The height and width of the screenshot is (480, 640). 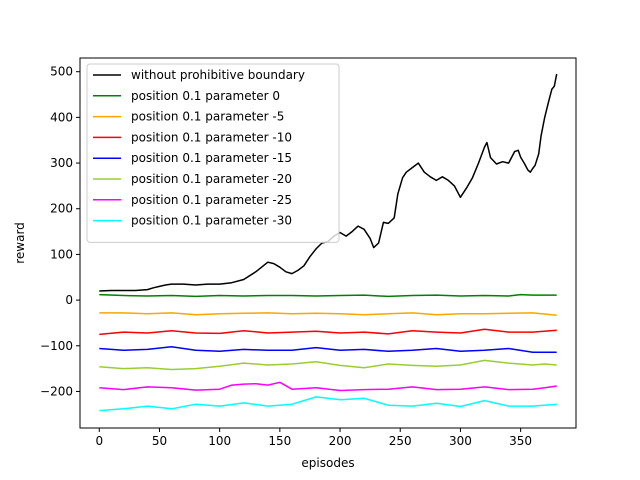 I want to click on legend-label: position 0.1 parameter -25, so click(x=211, y=200).